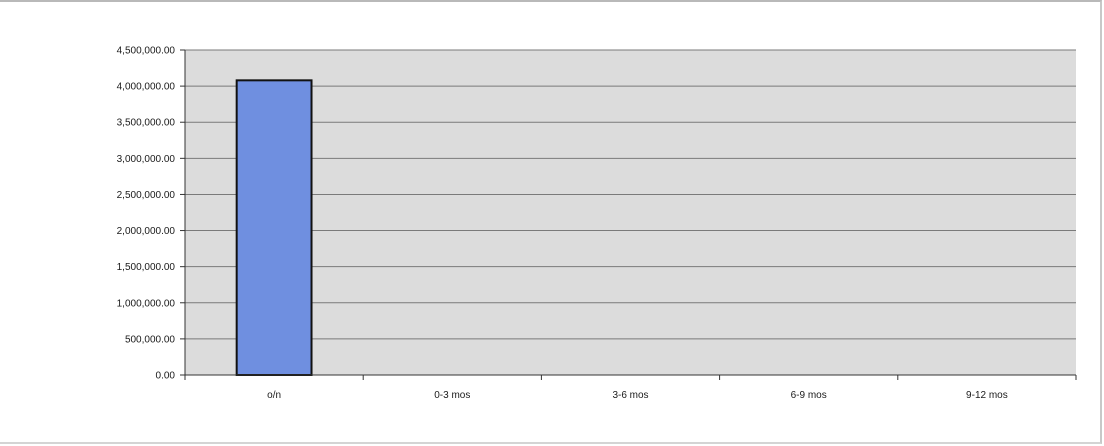  I want to click on x-tick-label: 6-9 mos, so click(809, 395).